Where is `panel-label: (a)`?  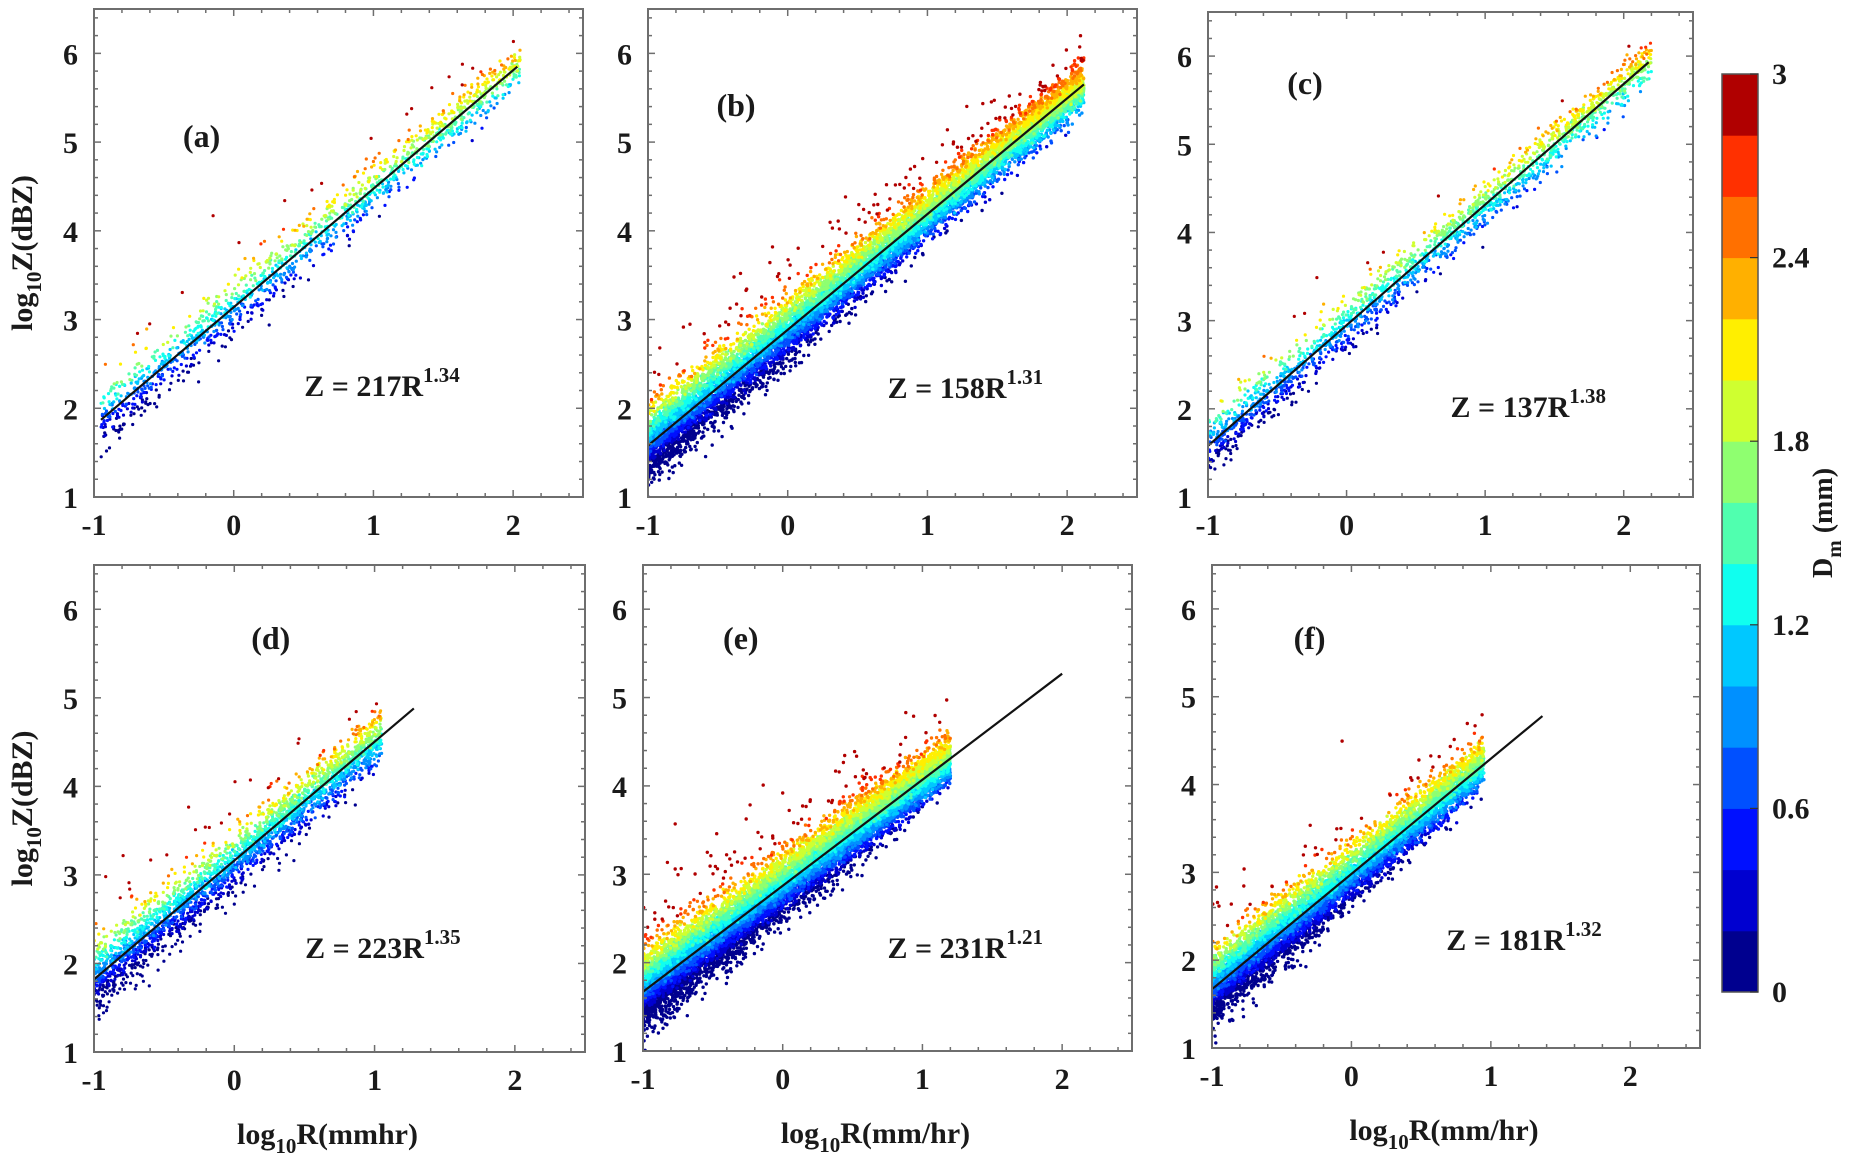
panel-label: (a) is located at coordinates (201, 136).